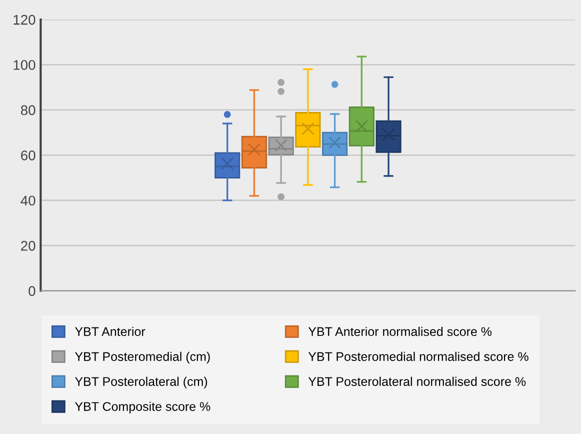  Describe the element at coordinates (110, 331) in the screenshot. I see `legend-label: YBT Anterior` at that location.